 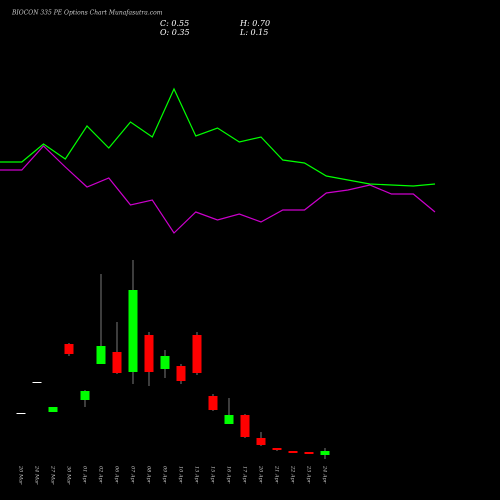 I want to click on x-tick-label: 30 Mar, so click(x=69, y=475).